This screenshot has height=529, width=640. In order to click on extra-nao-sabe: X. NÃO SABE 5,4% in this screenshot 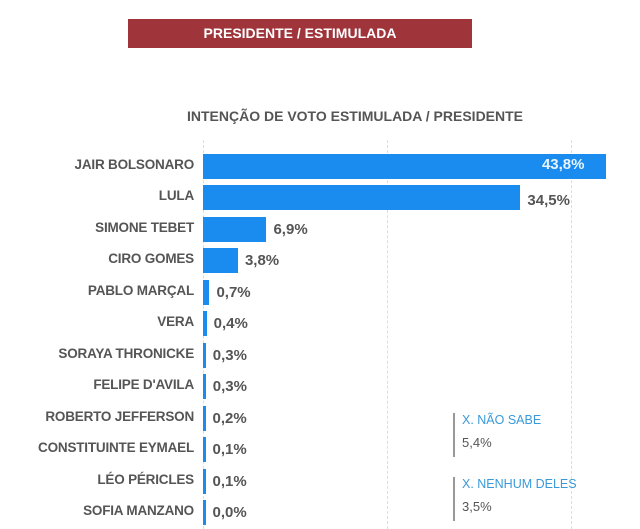, I will do `click(497, 435)`.